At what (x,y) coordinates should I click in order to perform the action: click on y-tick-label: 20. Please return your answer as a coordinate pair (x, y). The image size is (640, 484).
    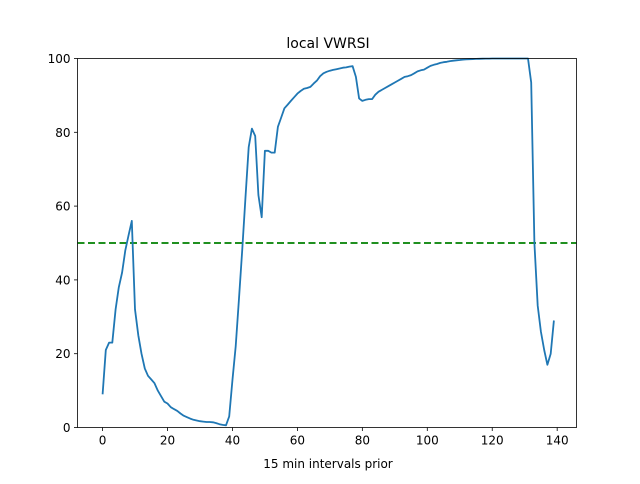
    Looking at the image, I should click on (62, 354).